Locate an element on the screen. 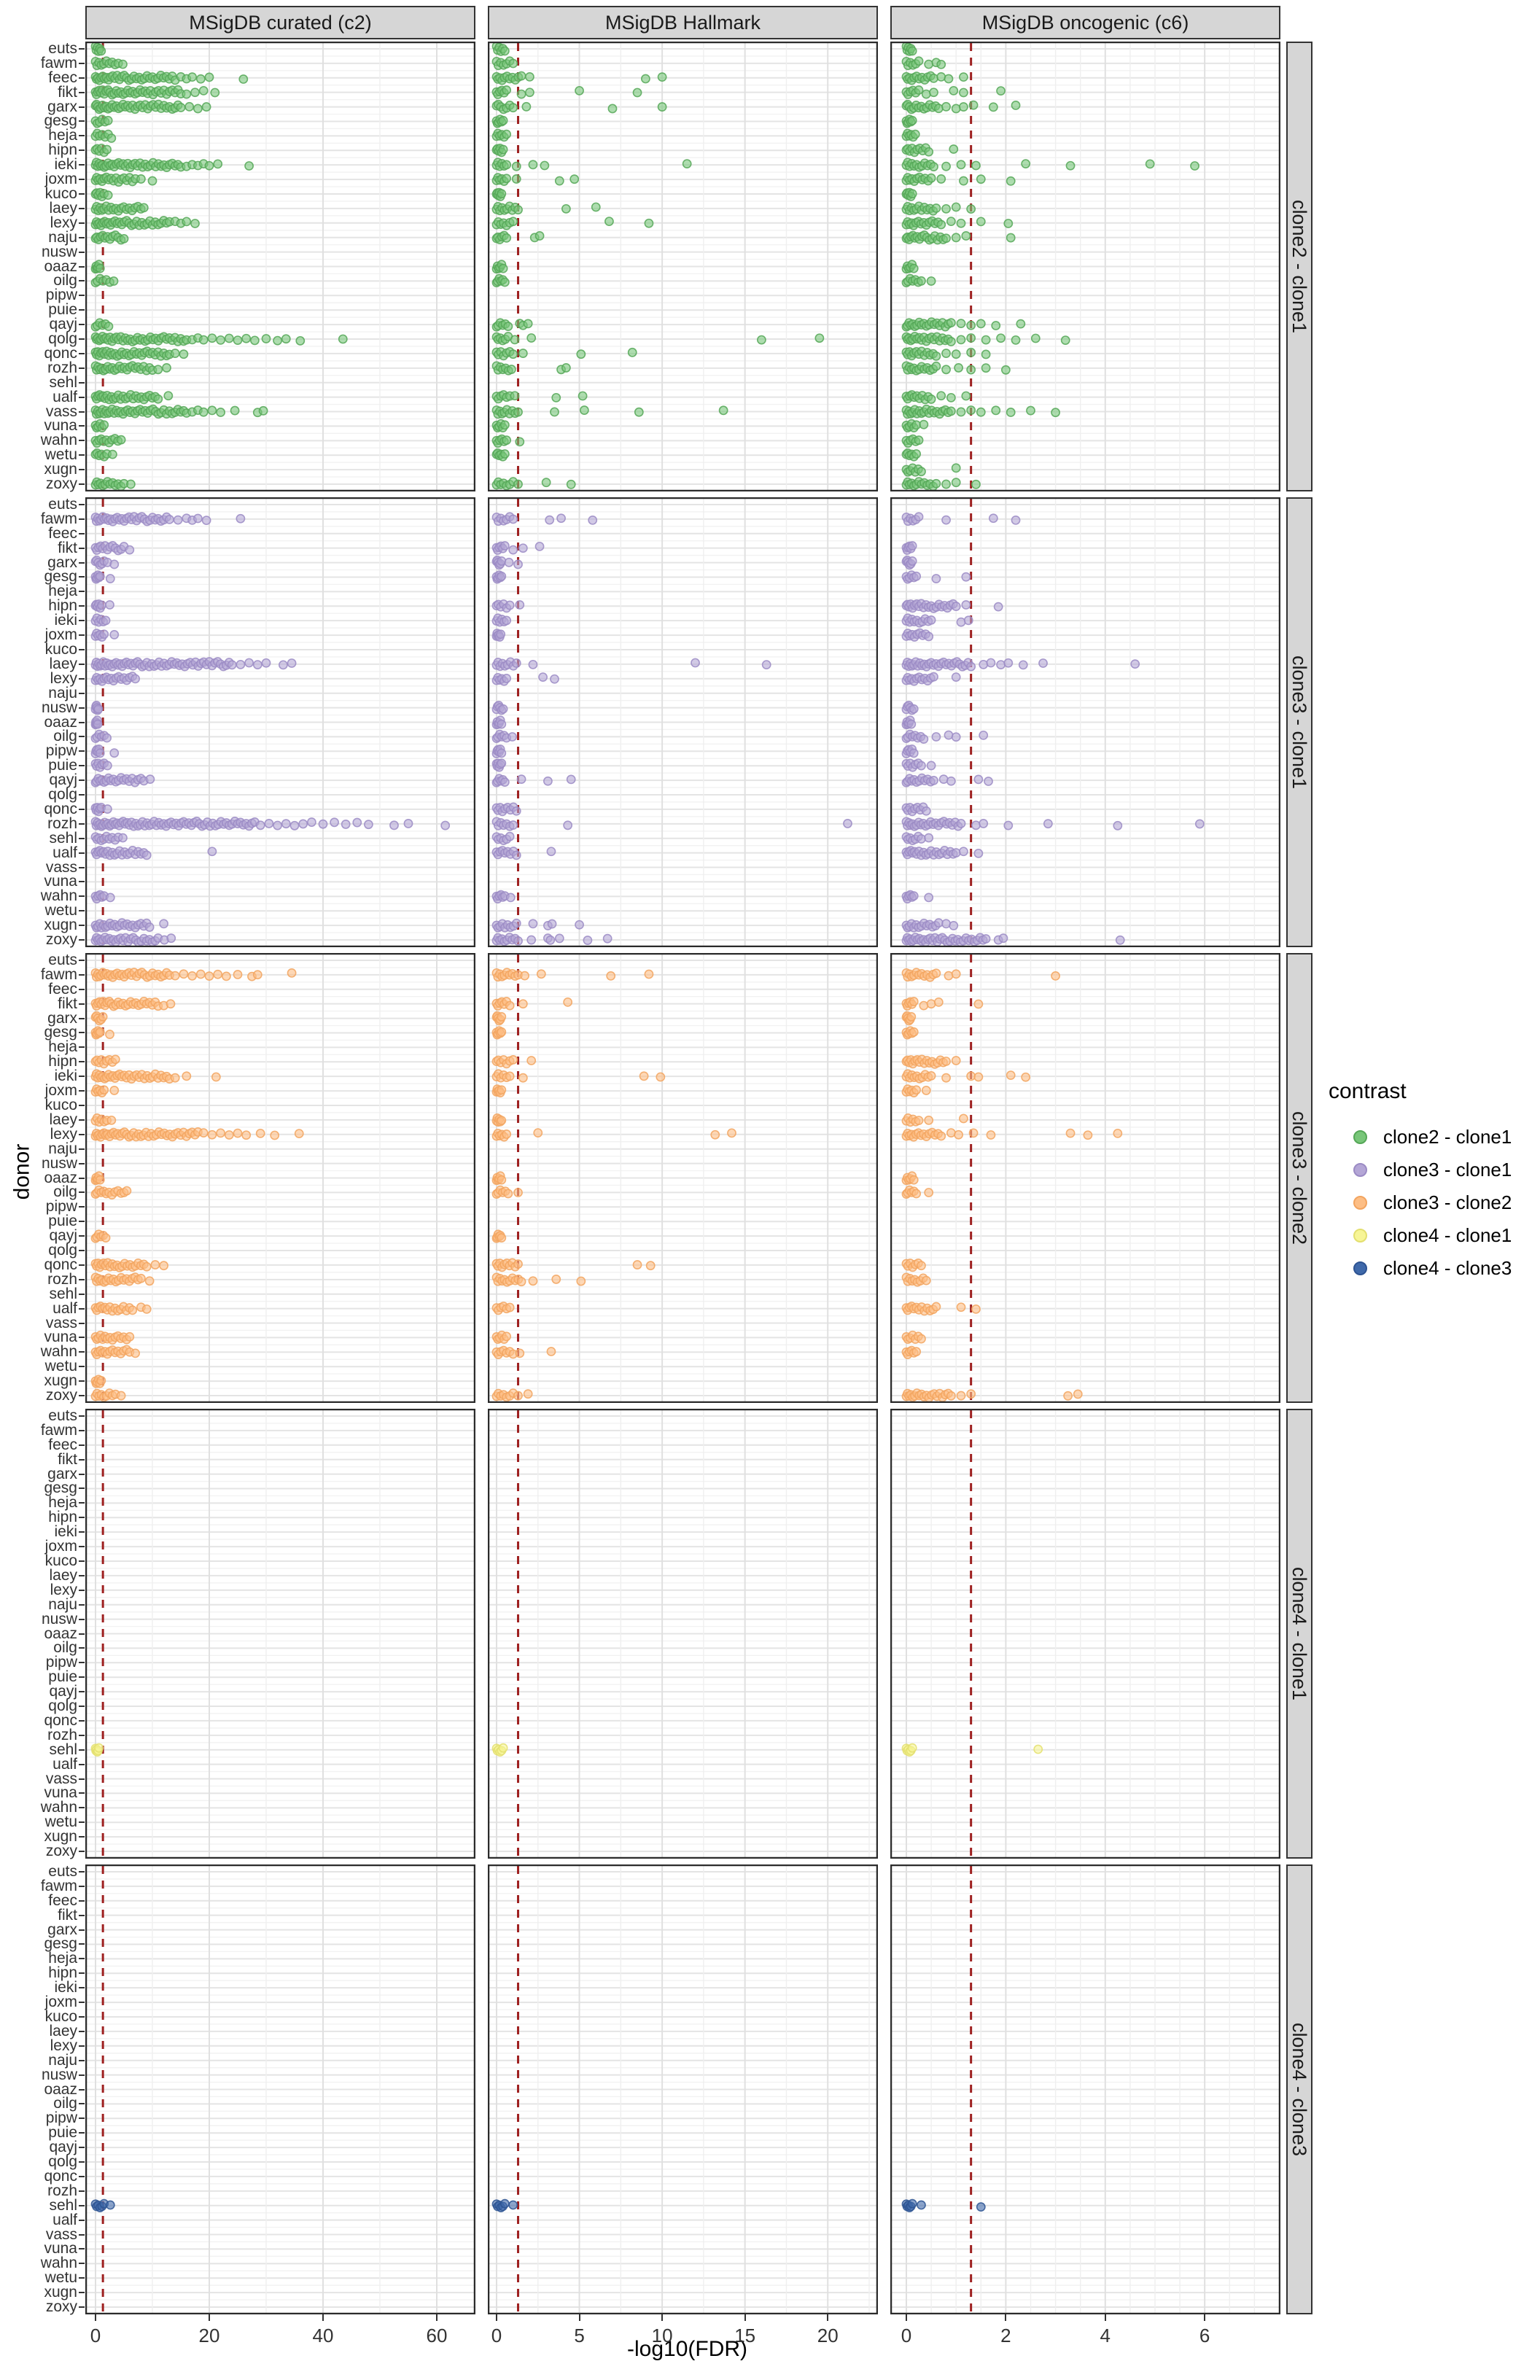 The width and height of the screenshot is (1540, 2380). col-facet-strip-hm: MSigDB Hallmark is located at coordinates (683, 22).